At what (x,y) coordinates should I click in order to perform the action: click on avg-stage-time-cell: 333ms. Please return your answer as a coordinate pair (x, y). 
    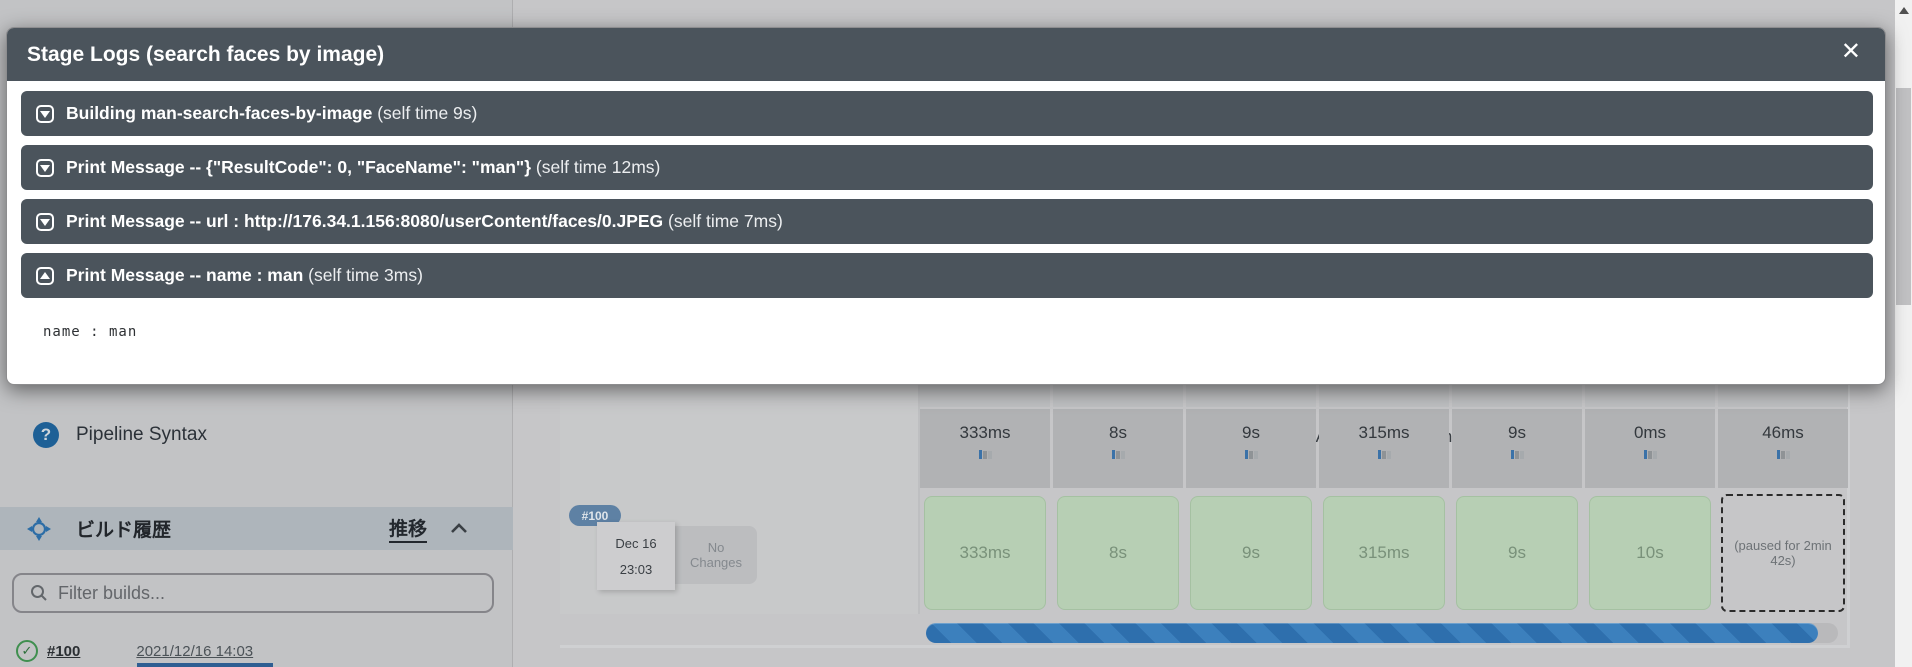
    Looking at the image, I should click on (985, 448).